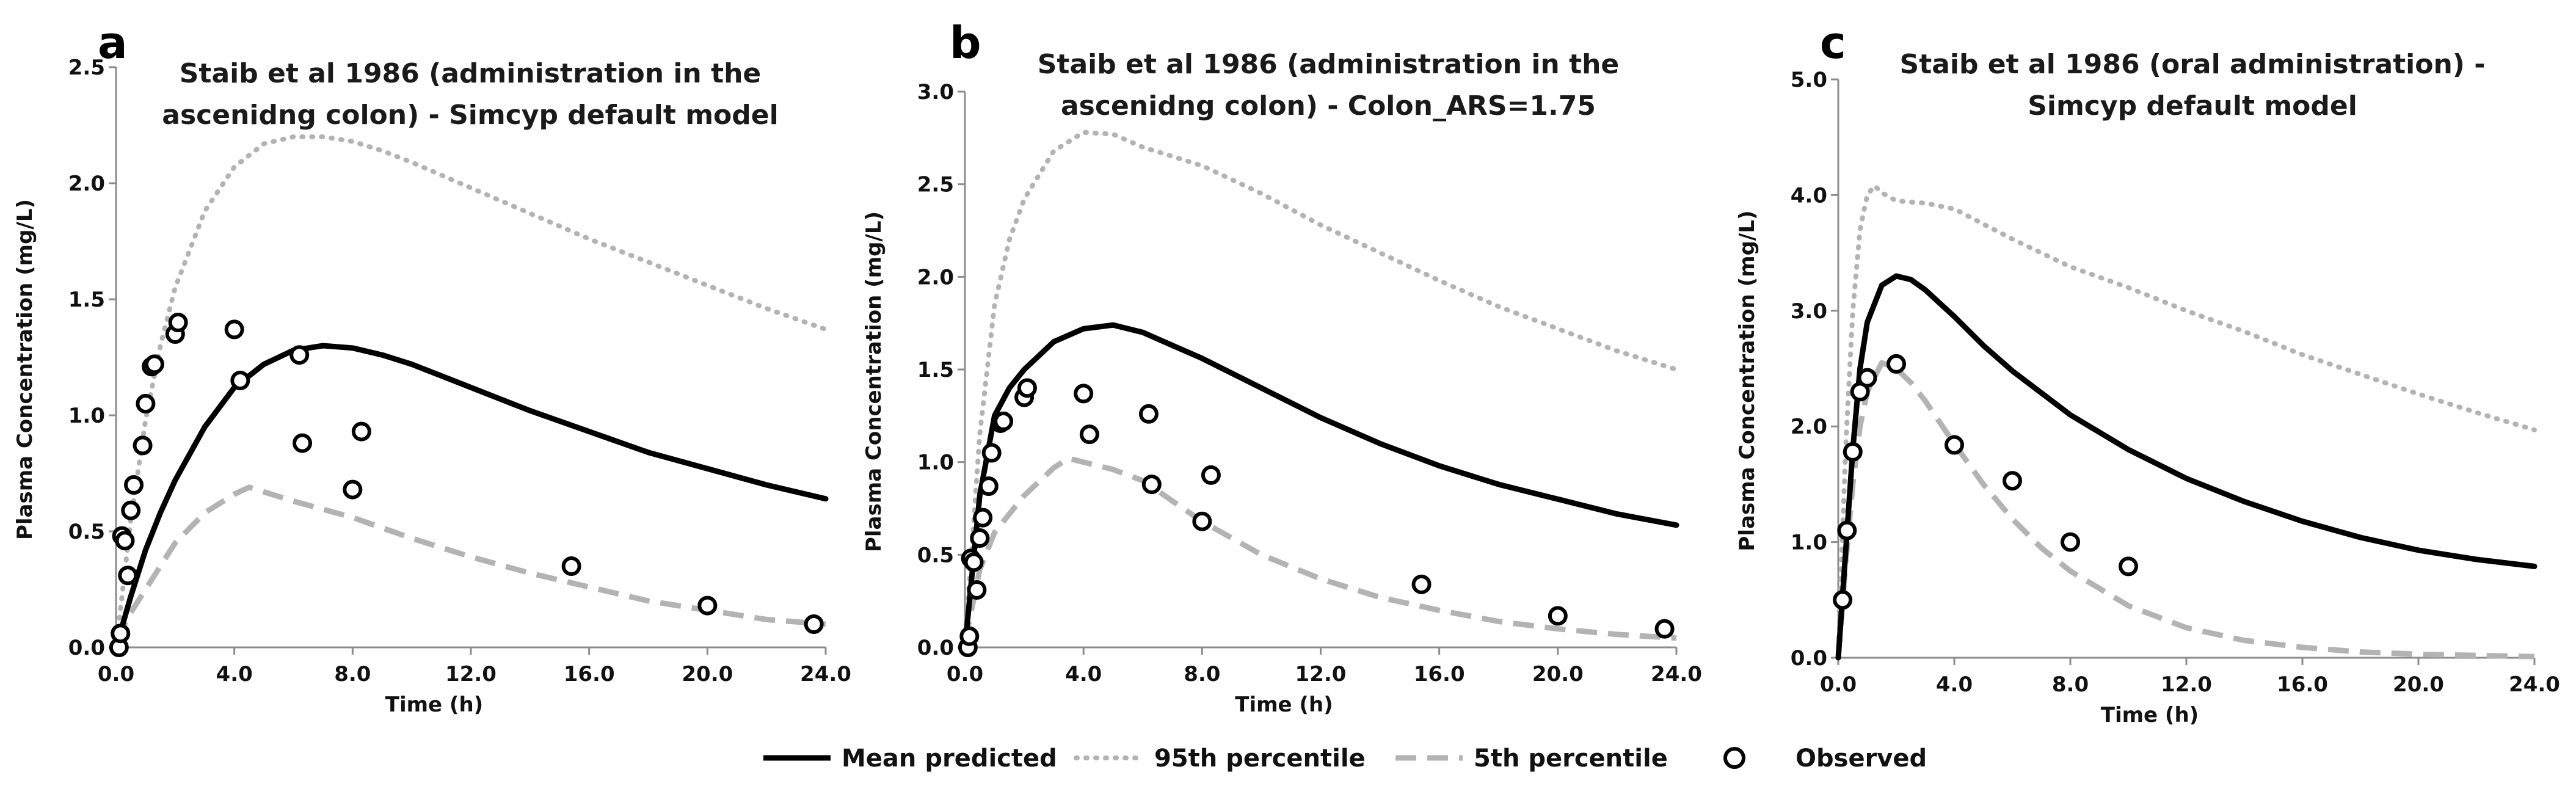 The height and width of the screenshot is (797, 2576). I want to click on legend-label-mean: Mean predicted, so click(949, 758).